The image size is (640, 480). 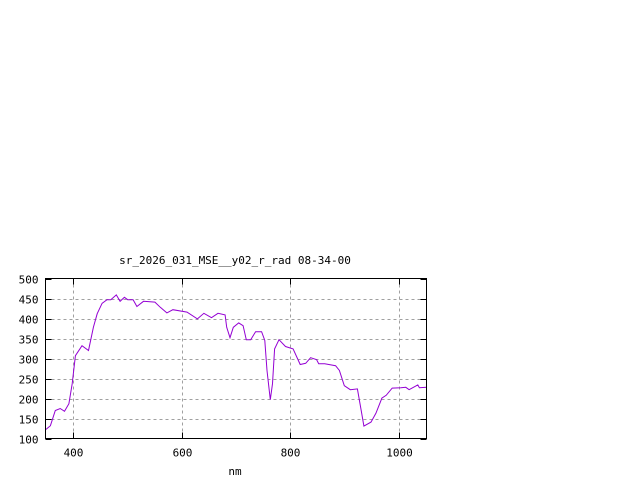 I want to click on y-tick-label: 300, so click(x=29, y=360).